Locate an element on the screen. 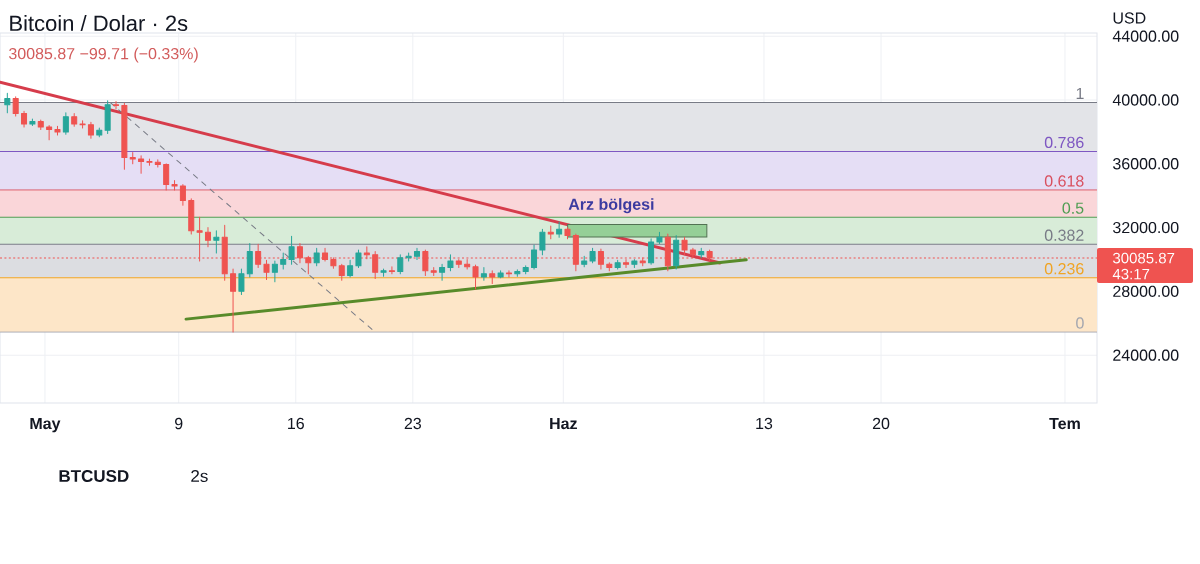 The height and width of the screenshot is (564, 1200). x-tick-label: 23 is located at coordinates (412, 423).